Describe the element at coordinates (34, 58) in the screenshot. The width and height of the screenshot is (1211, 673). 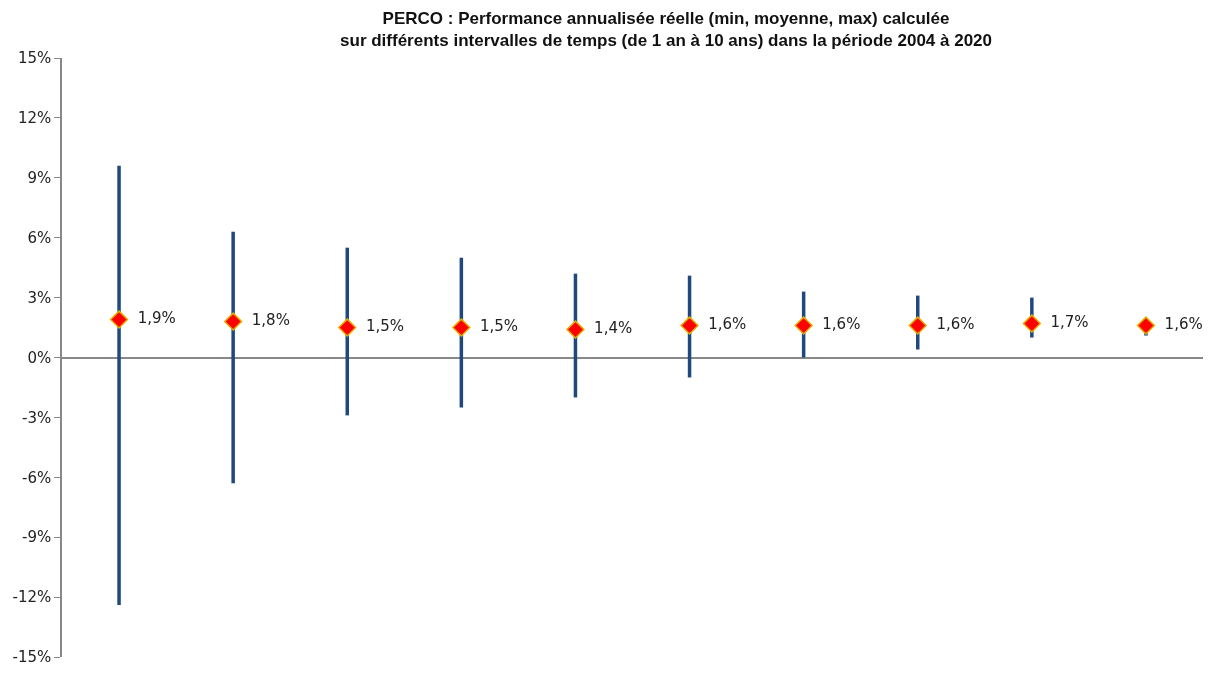
I see `y-tick-label: 15%` at that location.